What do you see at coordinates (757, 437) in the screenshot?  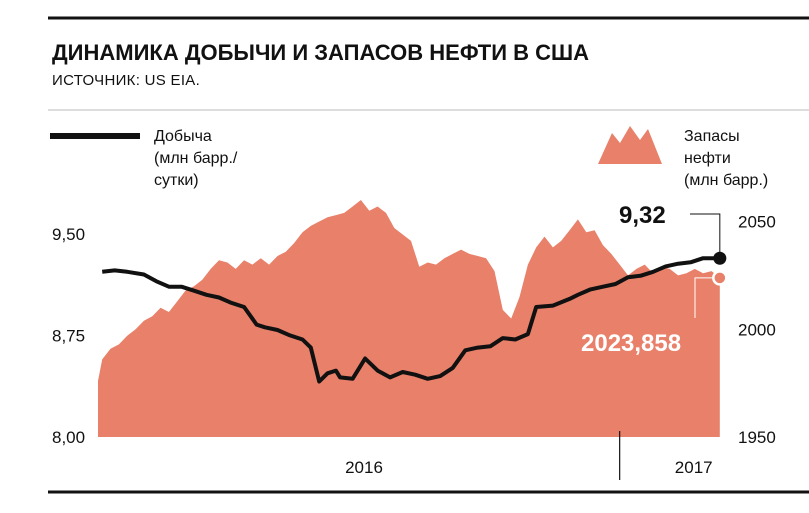 I see `right-tick-label-0: 1950` at bounding box center [757, 437].